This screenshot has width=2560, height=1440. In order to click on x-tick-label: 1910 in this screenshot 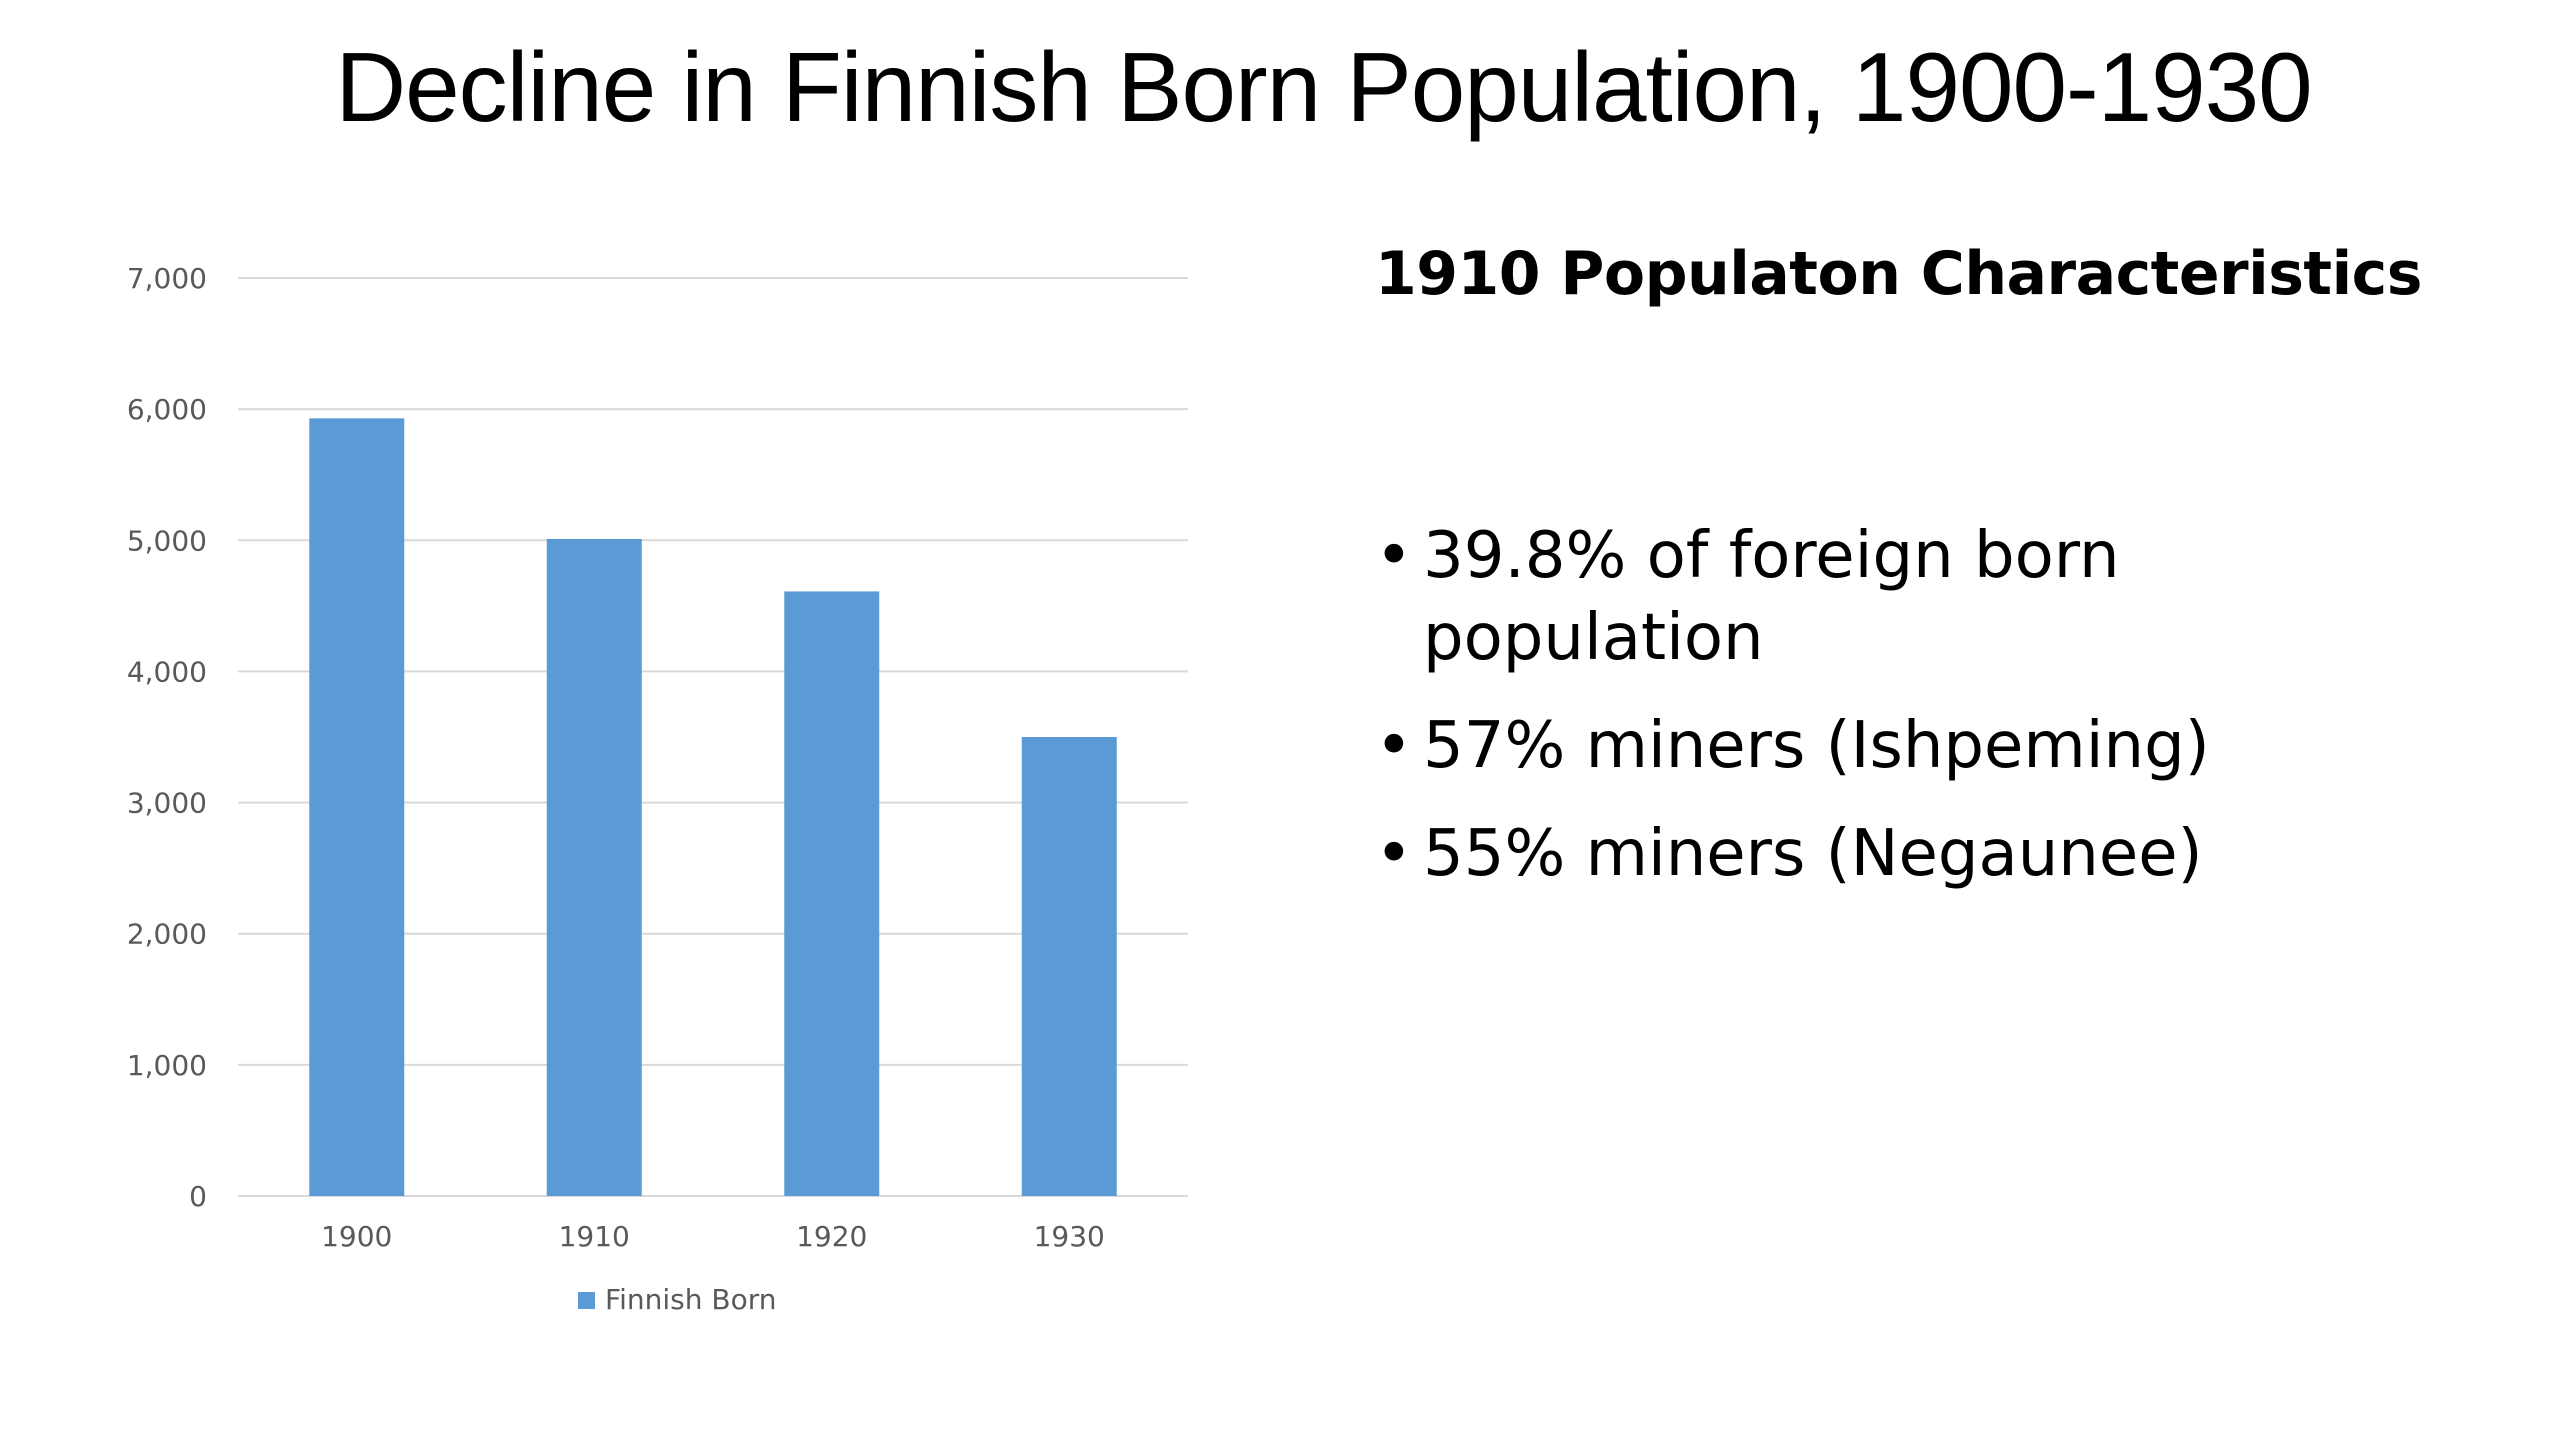, I will do `click(594, 1236)`.